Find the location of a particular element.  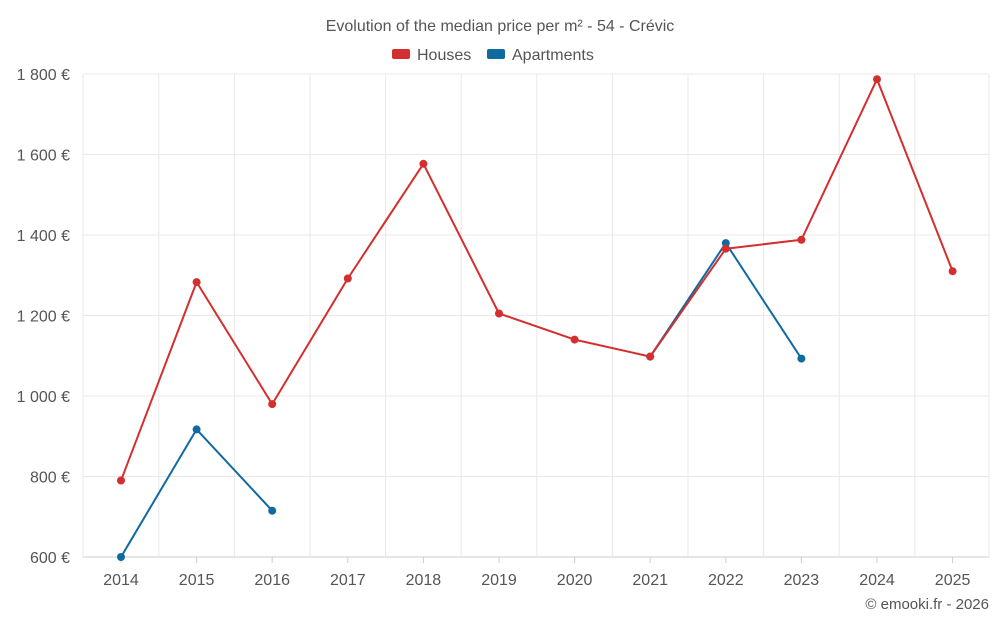

x-tick-label: 2020 is located at coordinates (575, 580).